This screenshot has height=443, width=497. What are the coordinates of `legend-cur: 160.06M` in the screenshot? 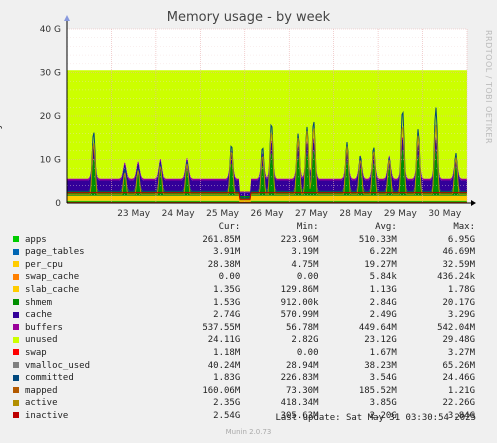 It's located at (221, 390).